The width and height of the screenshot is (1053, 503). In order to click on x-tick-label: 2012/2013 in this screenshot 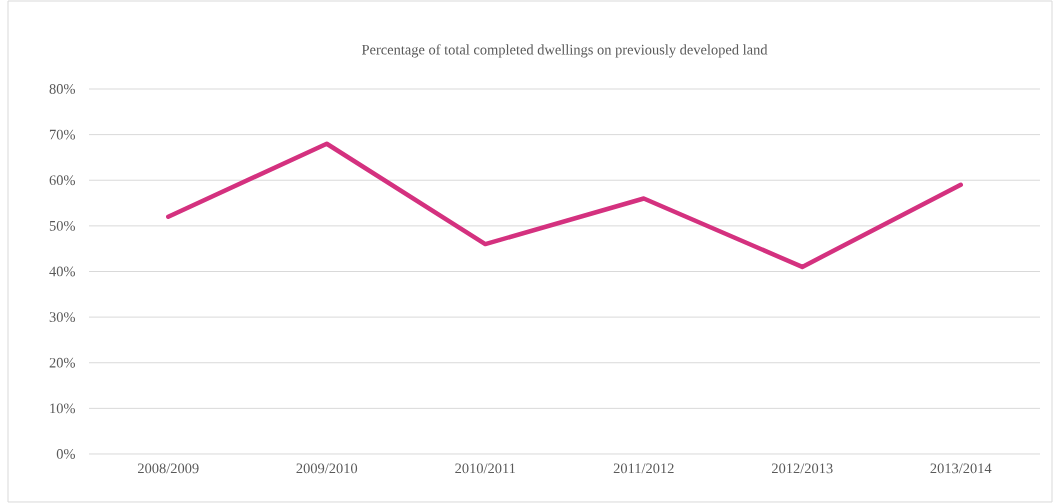, I will do `click(802, 468)`.